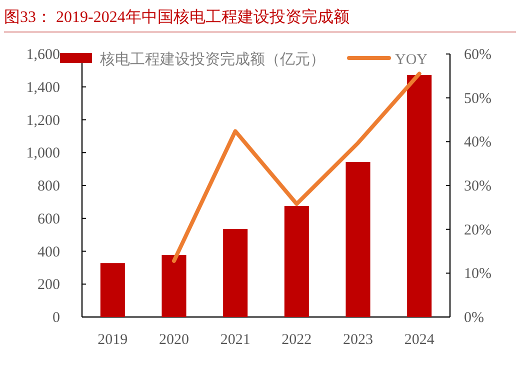 The width and height of the screenshot is (520, 379). I want to click on y-tick-label: 0, so click(56, 318).